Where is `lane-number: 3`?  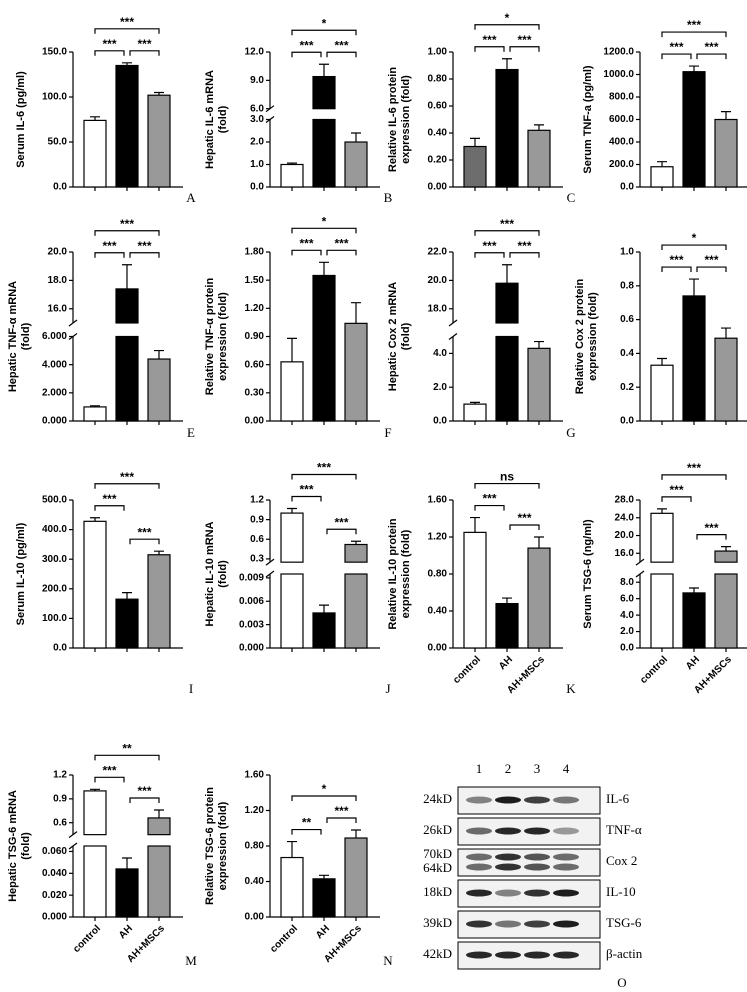
lane-number: 3 is located at coordinates (537, 768).